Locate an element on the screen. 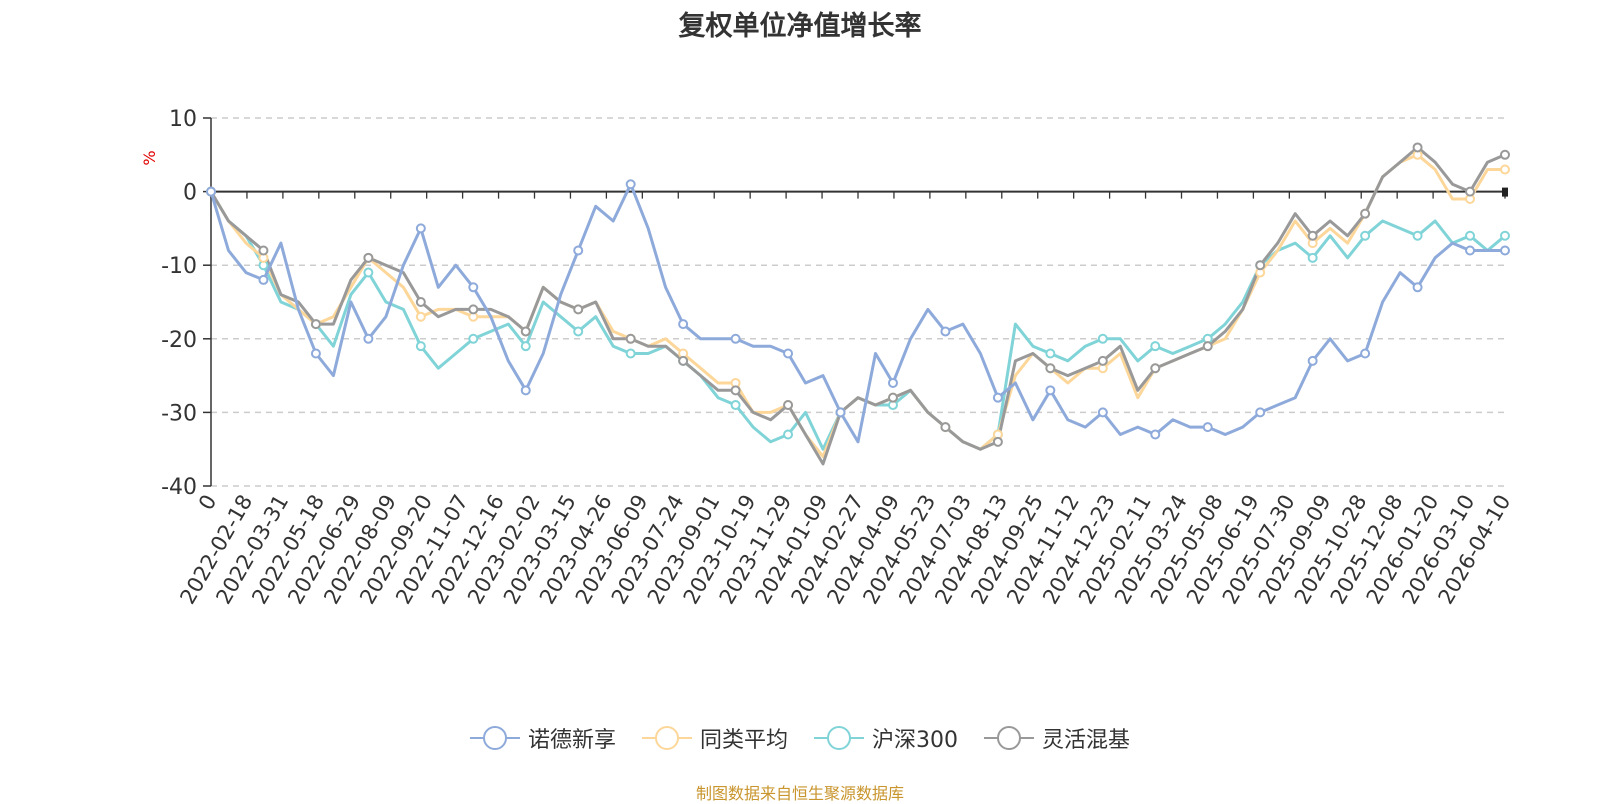 This screenshot has width=1600, height=804. y-tick-label: 0 is located at coordinates (190, 193).